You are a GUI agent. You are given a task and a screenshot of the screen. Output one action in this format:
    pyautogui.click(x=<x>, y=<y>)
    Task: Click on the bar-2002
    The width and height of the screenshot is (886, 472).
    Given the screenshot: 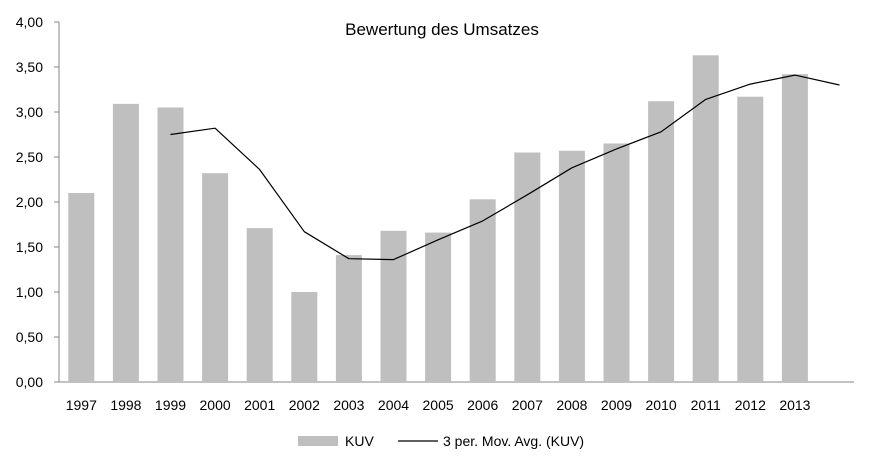 What is the action you would take?
    pyautogui.click(x=304, y=337)
    